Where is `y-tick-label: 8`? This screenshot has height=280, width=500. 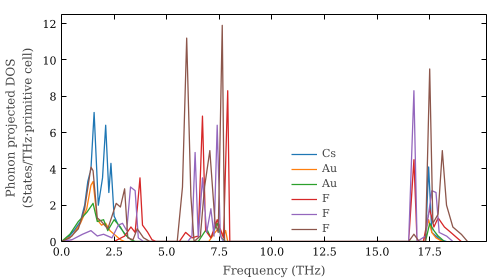
y-tick-label: 8 is located at coordinates (53, 97).